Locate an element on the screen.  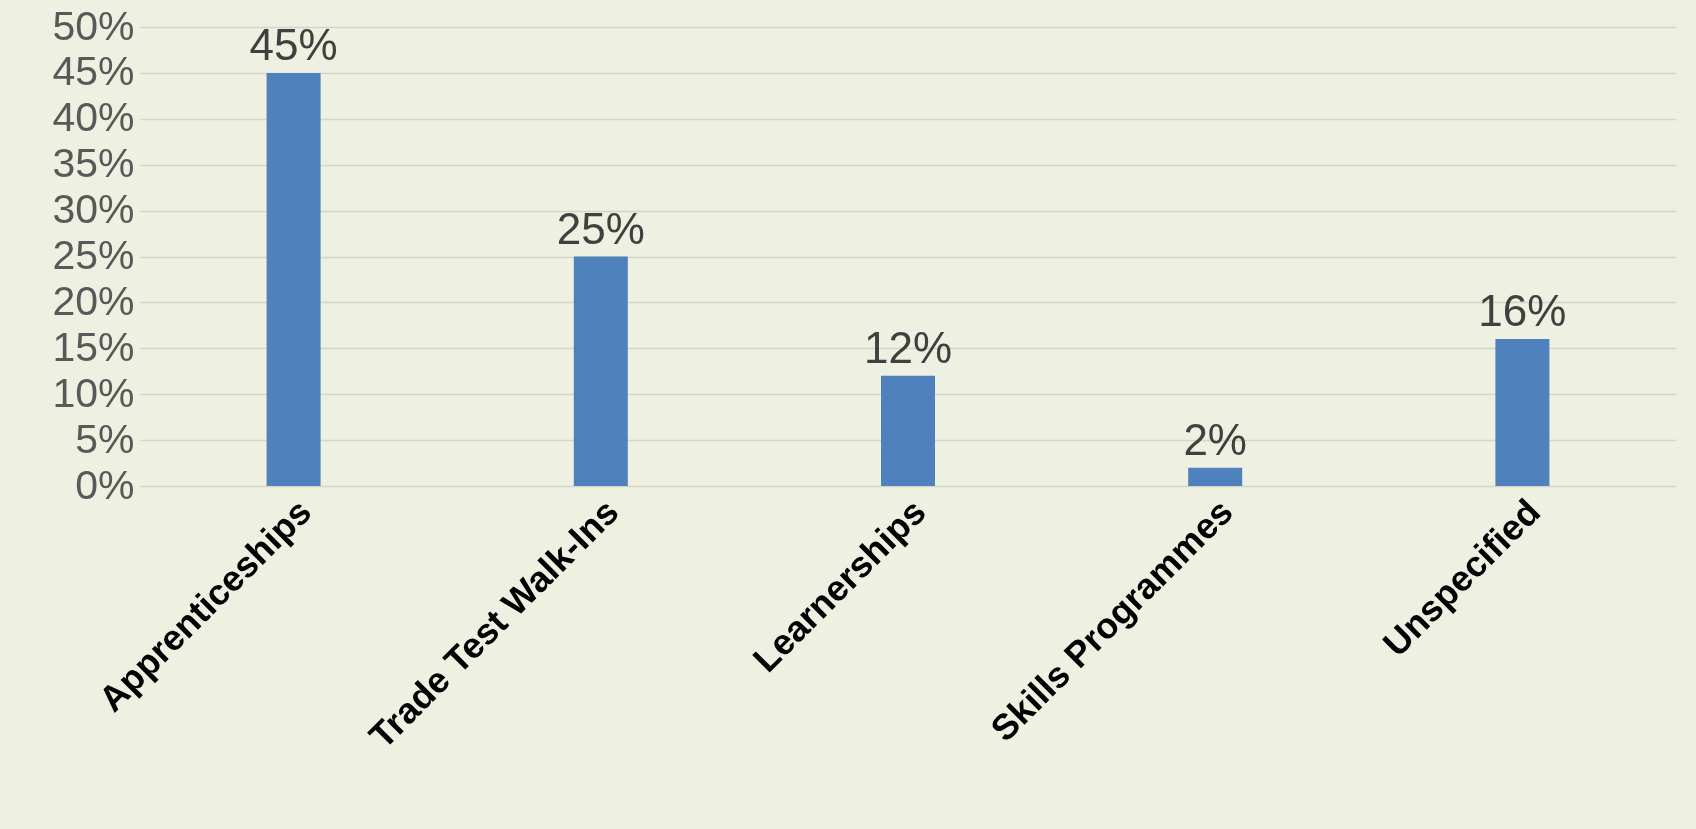
y-tick-label: 35% is located at coordinates (93, 163).